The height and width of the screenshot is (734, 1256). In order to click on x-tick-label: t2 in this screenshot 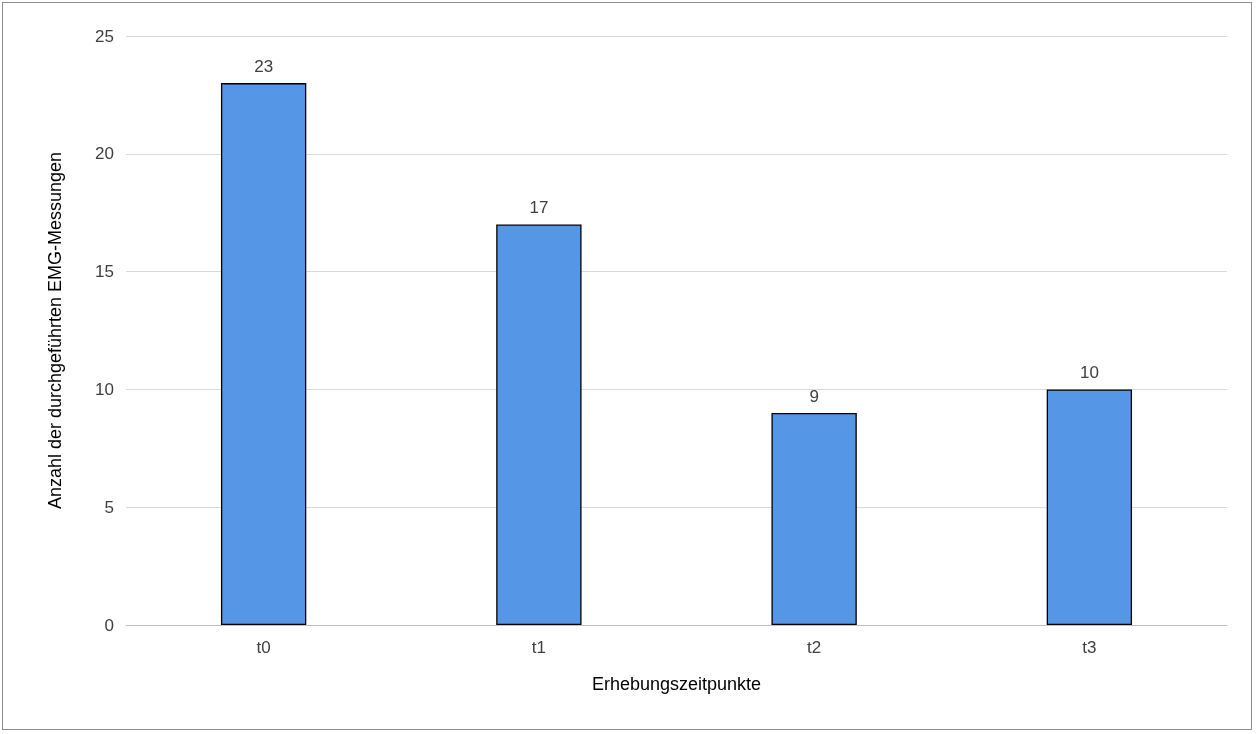, I will do `click(814, 647)`.